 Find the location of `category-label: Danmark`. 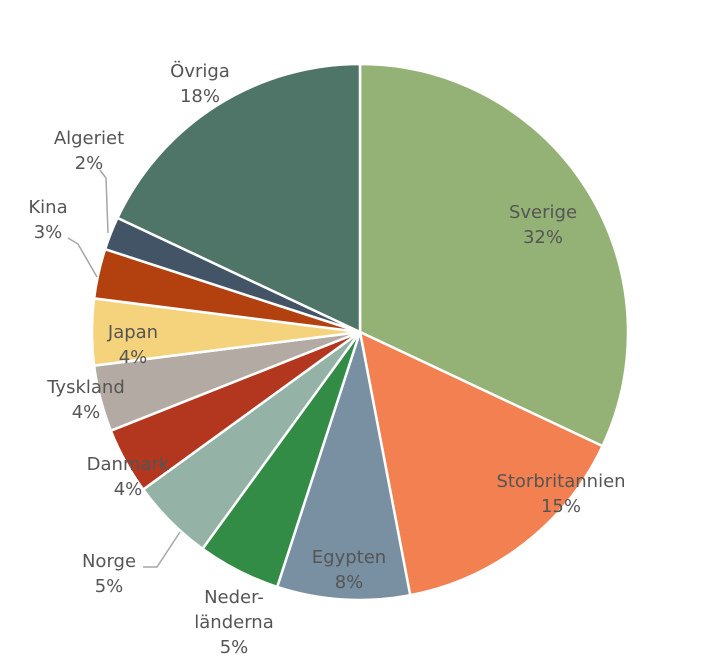

category-label: Danmark is located at coordinates (128, 464).